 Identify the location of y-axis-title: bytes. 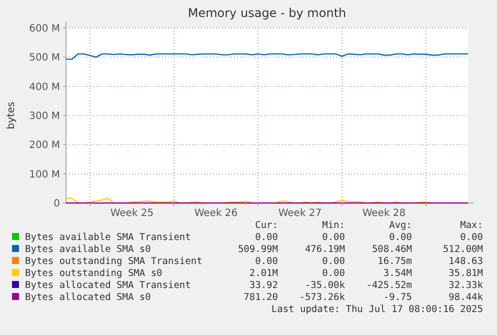
(11, 116).